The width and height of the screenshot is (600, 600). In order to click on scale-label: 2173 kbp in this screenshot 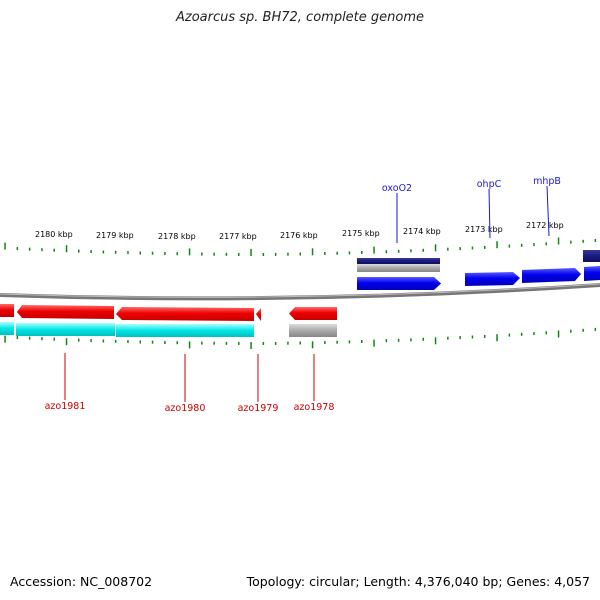, I will do `click(484, 229)`.